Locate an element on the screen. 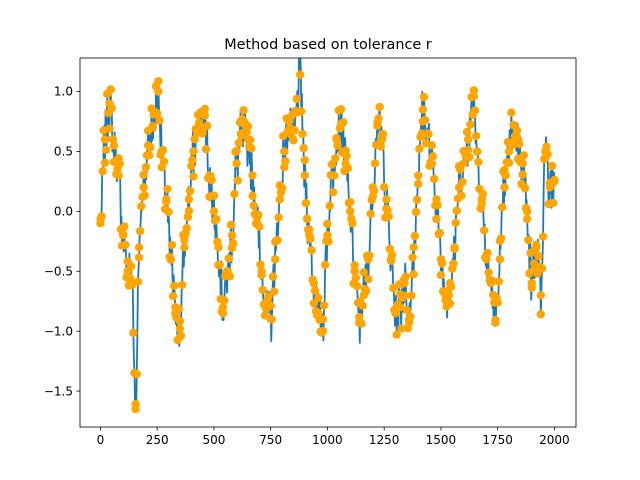 The image size is (640, 480). x-tick-label: 1000 is located at coordinates (327, 440).